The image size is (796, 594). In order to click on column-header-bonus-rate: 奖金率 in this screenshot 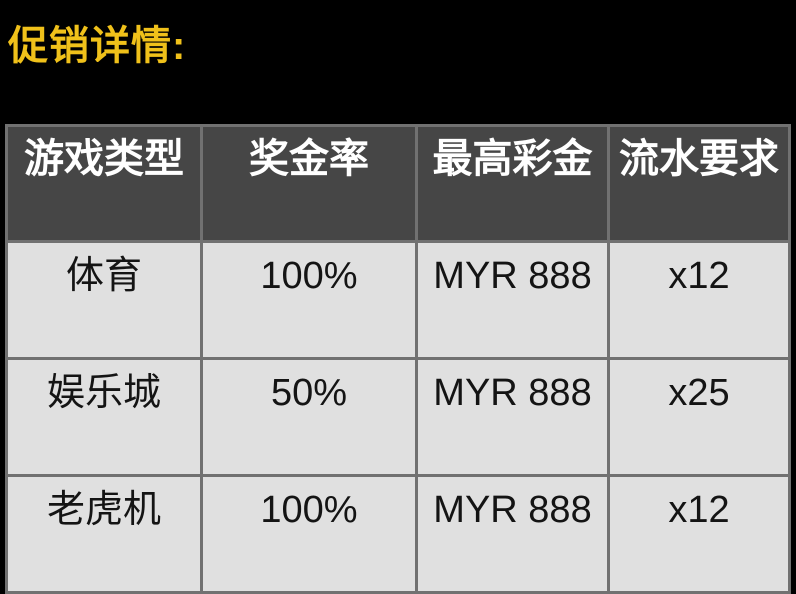, I will do `click(309, 183)`.